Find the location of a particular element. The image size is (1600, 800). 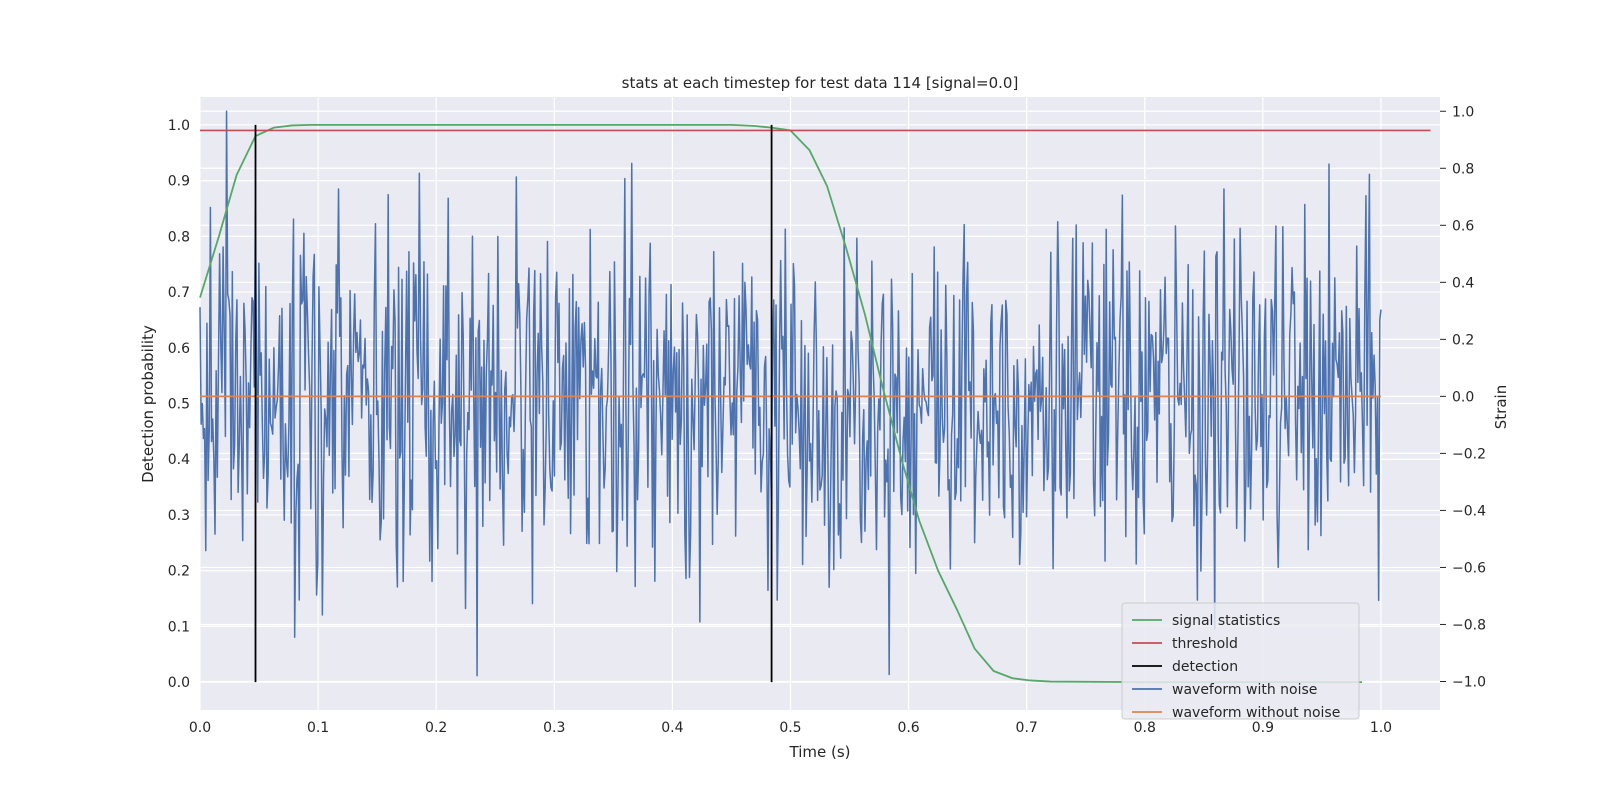

legend-label: waveform without noise is located at coordinates (1256, 713).